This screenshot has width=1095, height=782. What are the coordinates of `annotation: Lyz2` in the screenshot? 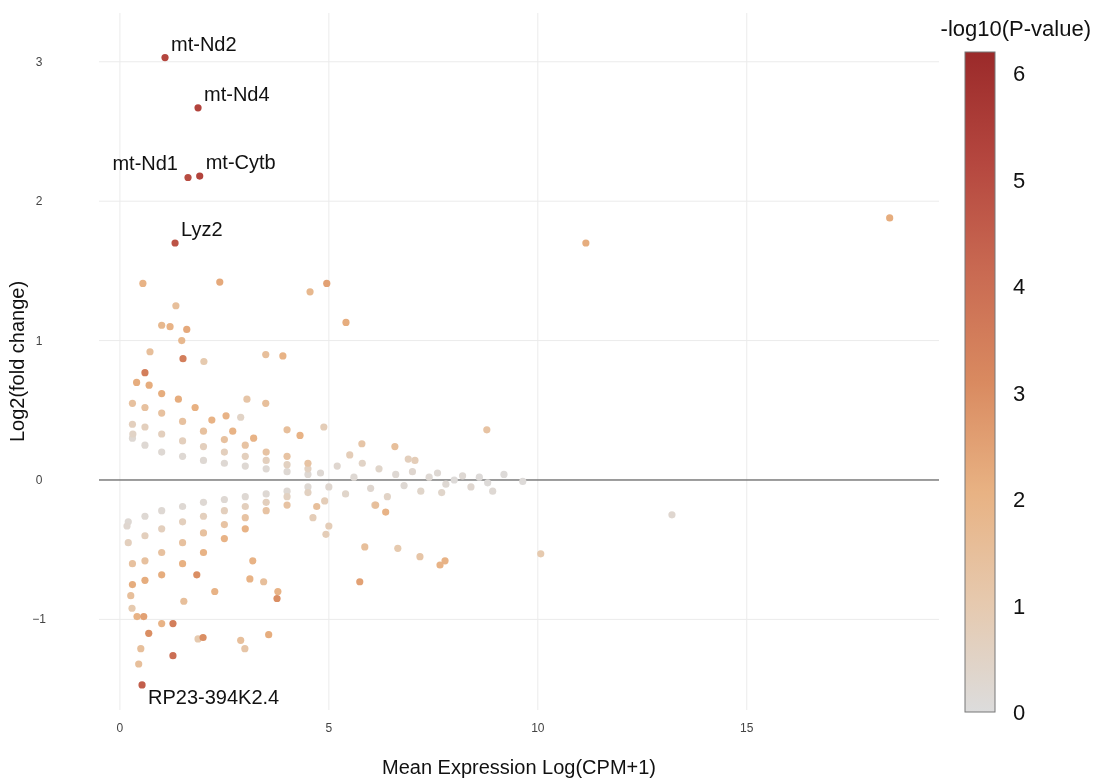 It's located at (202, 229).